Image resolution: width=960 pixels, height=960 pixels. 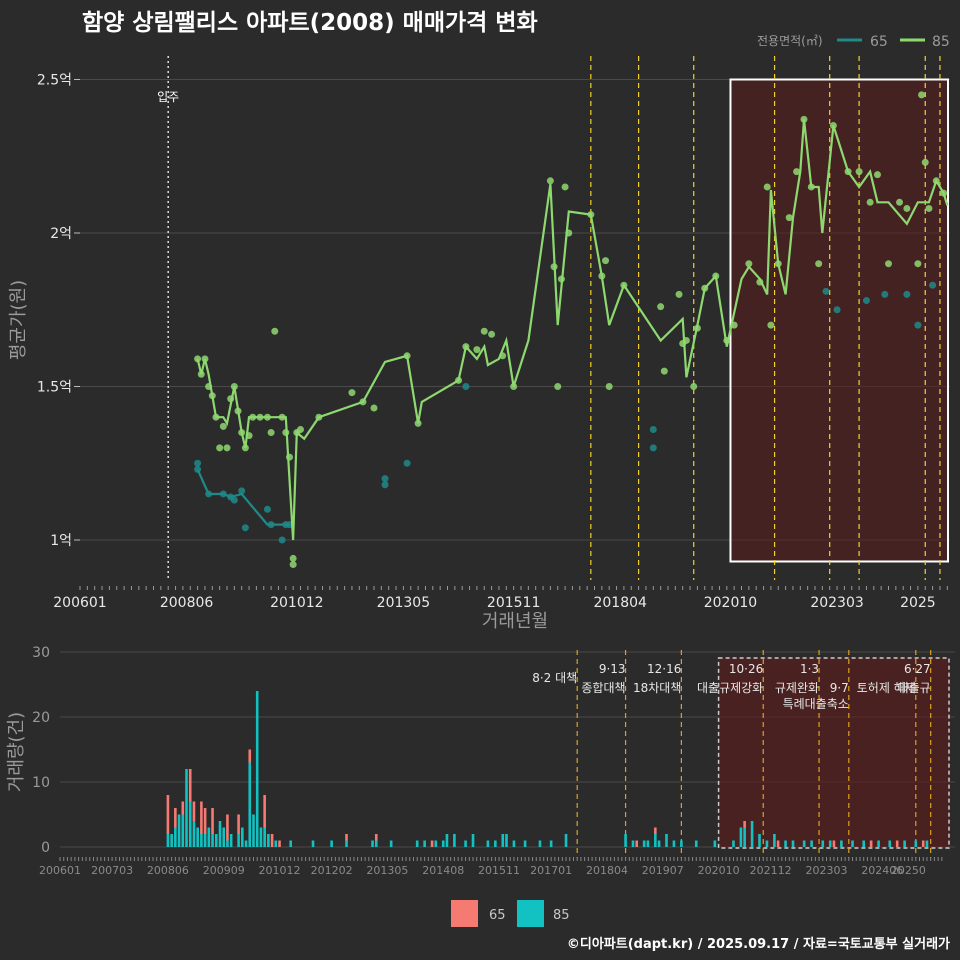 I want to click on price-y-axis-title: 평균가(원), so click(x=18, y=320).